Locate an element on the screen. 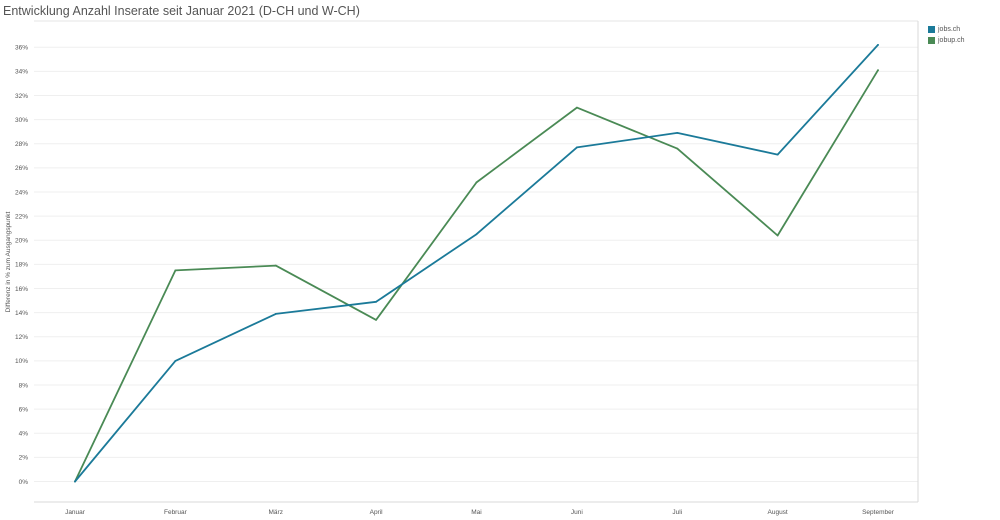 This screenshot has height=520, width=1000. y-tick-label: 8% is located at coordinates (24, 385).